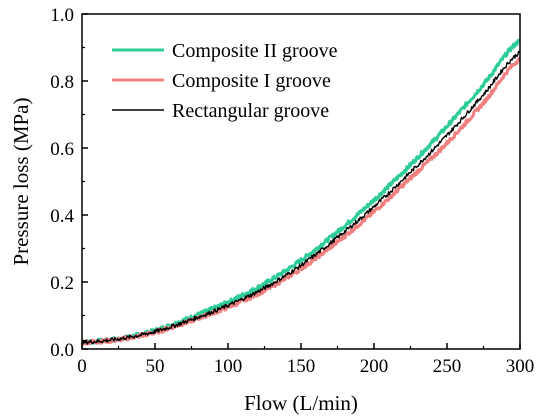 The height and width of the screenshot is (419, 550). What do you see at coordinates (255, 51) in the screenshot?
I see `legend-label-1: Composite II groove` at bounding box center [255, 51].